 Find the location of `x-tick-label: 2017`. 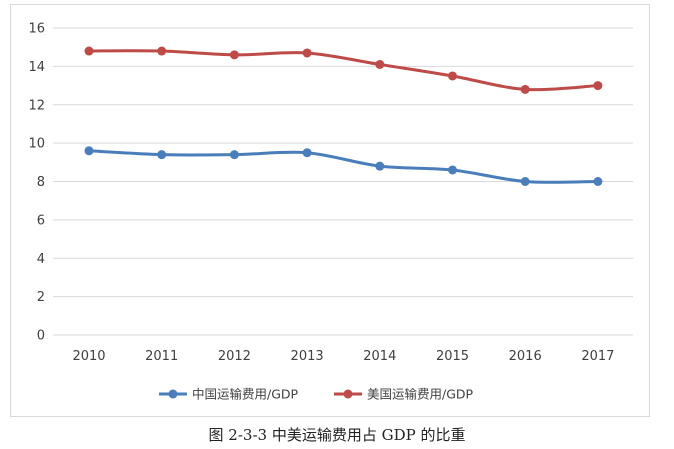

x-tick-label: 2017 is located at coordinates (597, 356).